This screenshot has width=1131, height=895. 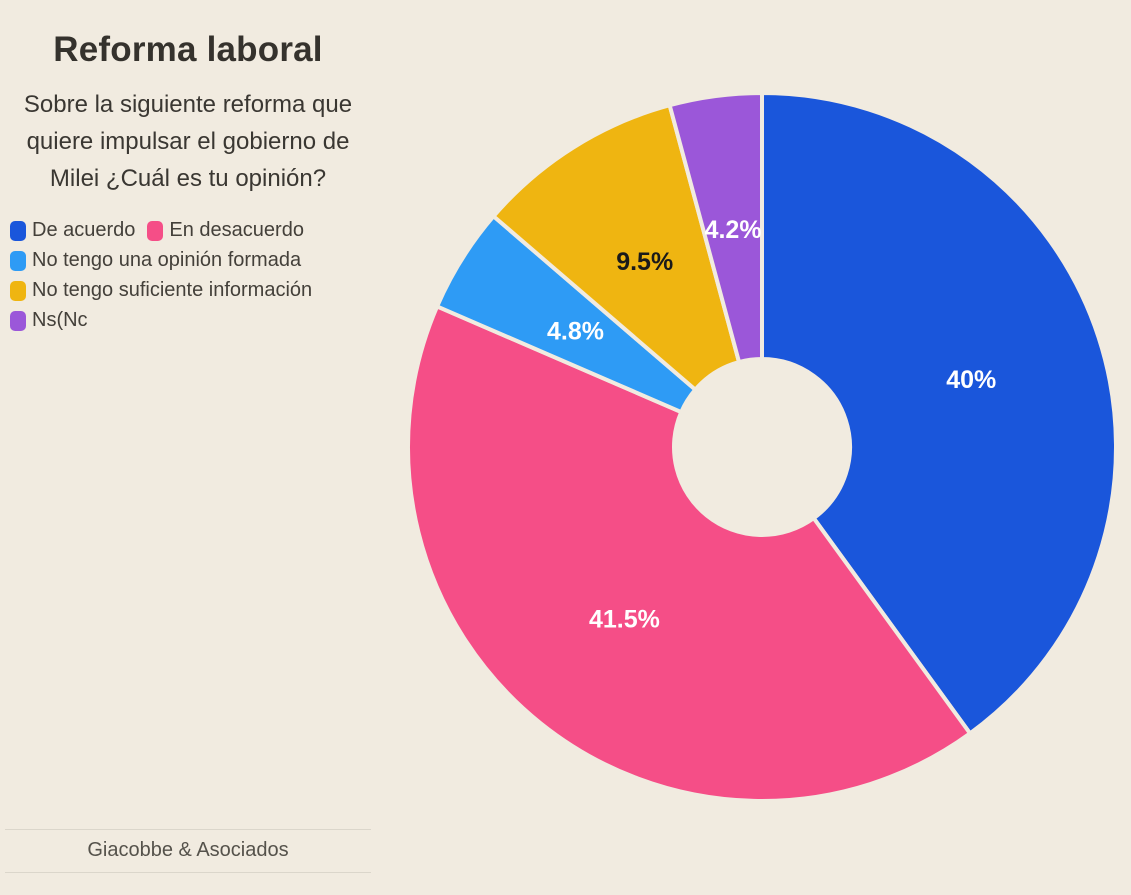 What do you see at coordinates (188, 872) in the screenshot?
I see `footer-divider-bottom` at bounding box center [188, 872].